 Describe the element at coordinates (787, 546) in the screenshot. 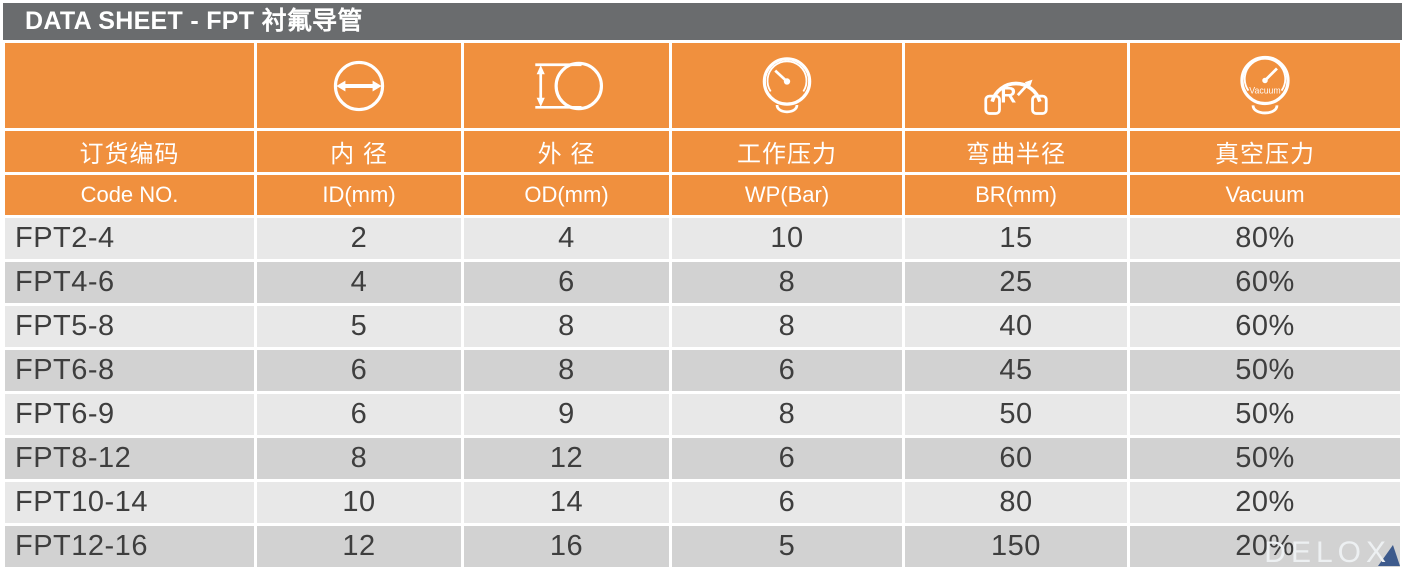

I see `cell-wp: 5` at that location.